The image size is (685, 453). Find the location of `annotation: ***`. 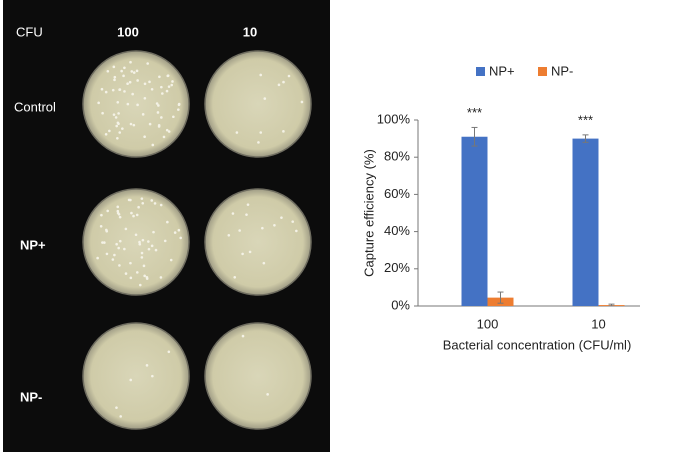

annotation: *** is located at coordinates (585, 119).